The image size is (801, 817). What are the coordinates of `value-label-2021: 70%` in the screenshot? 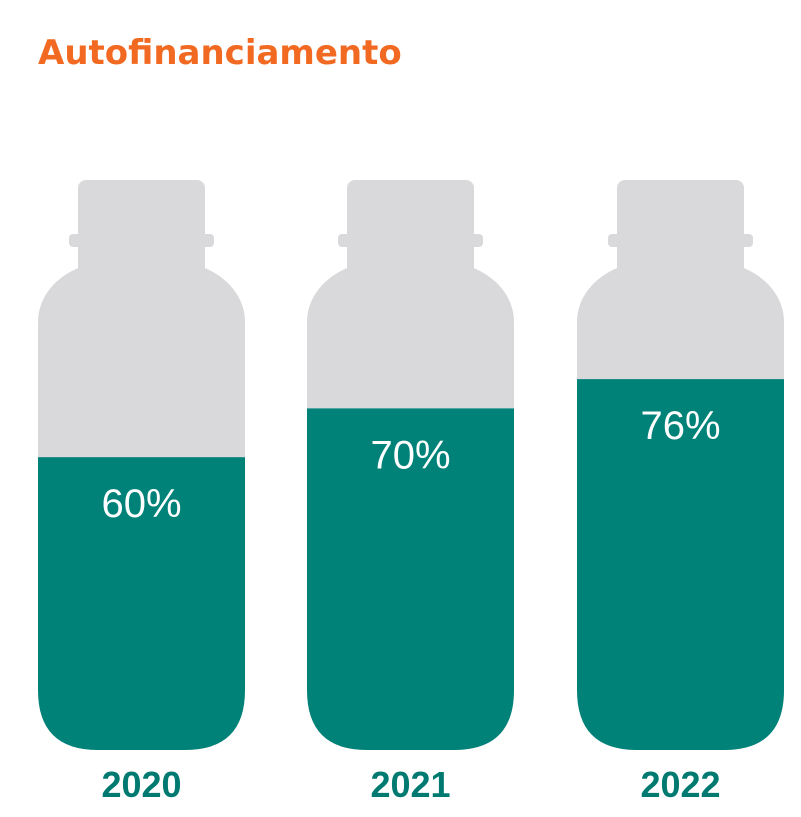 It's located at (410, 455).